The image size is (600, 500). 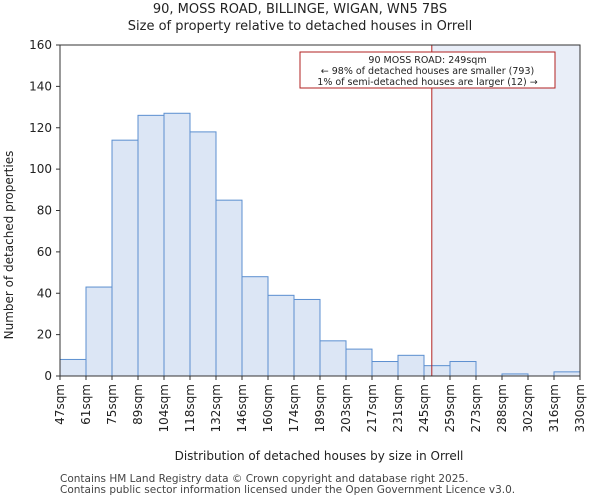 What do you see at coordinates (554, 408) in the screenshot?
I see `x-tick-label: 316sqm` at bounding box center [554, 408].